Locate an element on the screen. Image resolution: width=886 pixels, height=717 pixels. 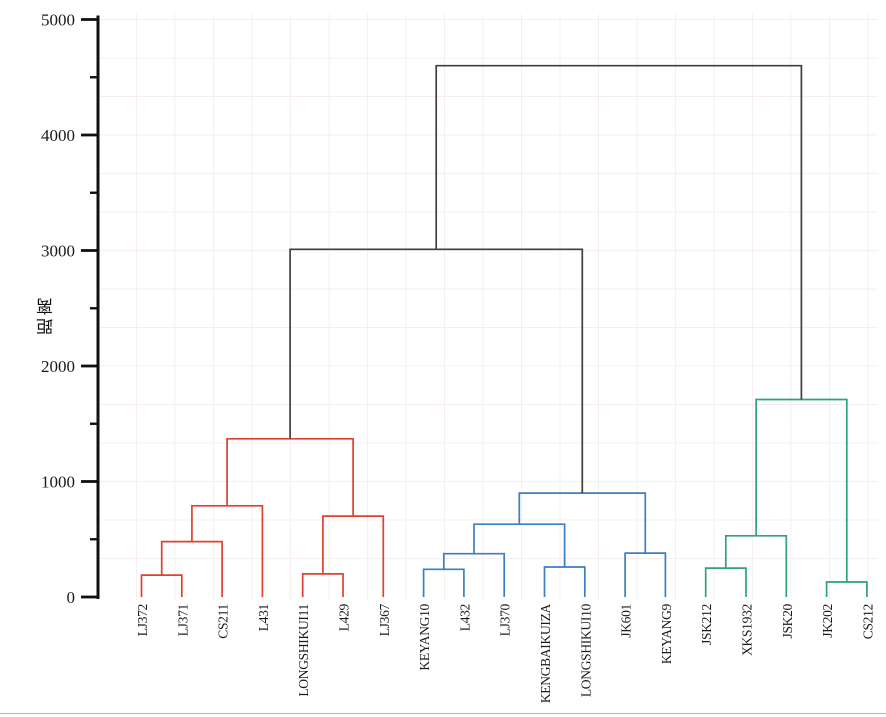
y-axis-title: 距离 is located at coordinates (46, 315).